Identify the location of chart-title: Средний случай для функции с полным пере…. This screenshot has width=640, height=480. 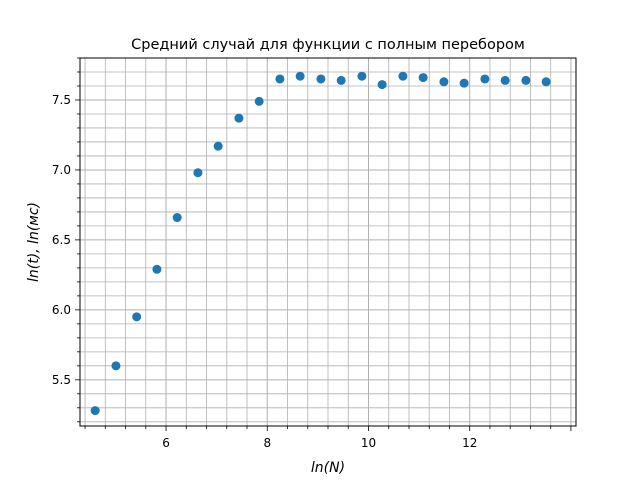
(328, 45).